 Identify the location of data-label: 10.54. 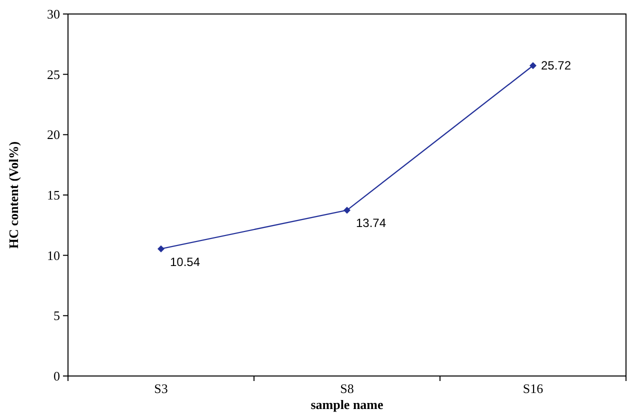
(185, 261).